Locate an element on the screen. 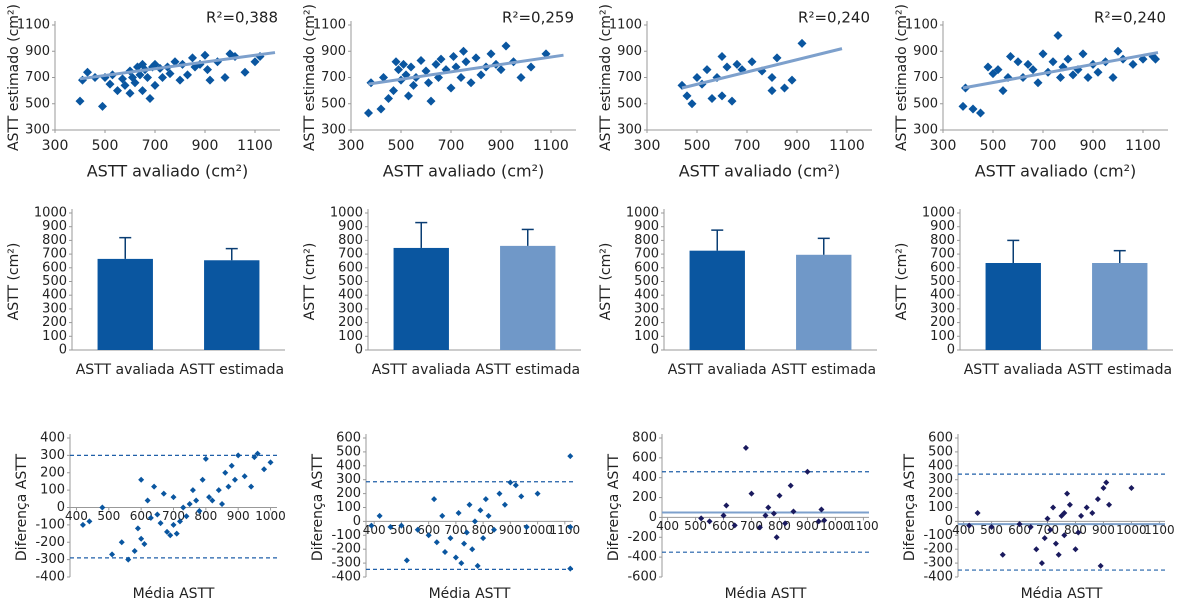  x-tick-label: 900 is located at coordinates (205, 146).